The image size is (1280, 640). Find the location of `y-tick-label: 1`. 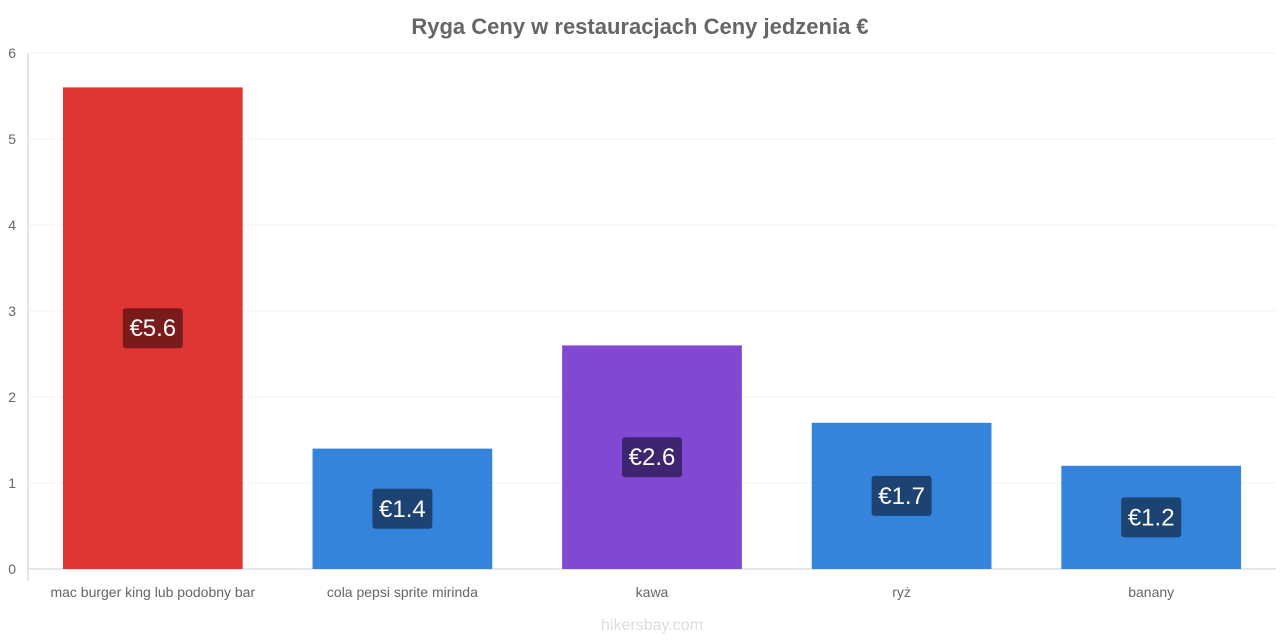

y-tick-label: 1 is located at coordinates (12, 483).